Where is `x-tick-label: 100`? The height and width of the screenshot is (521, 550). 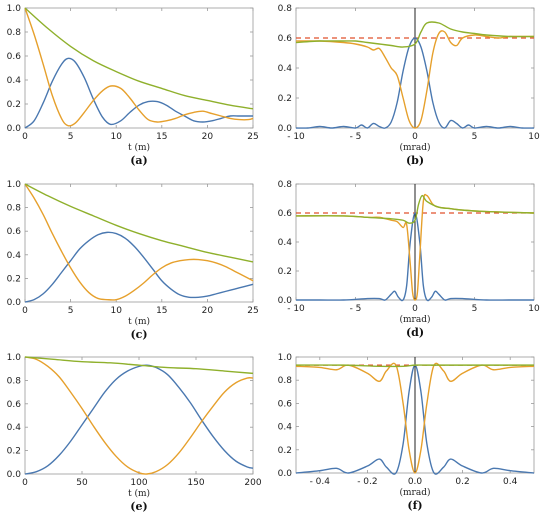 x-tick-label: 100 is located at coordinates (138, 483).